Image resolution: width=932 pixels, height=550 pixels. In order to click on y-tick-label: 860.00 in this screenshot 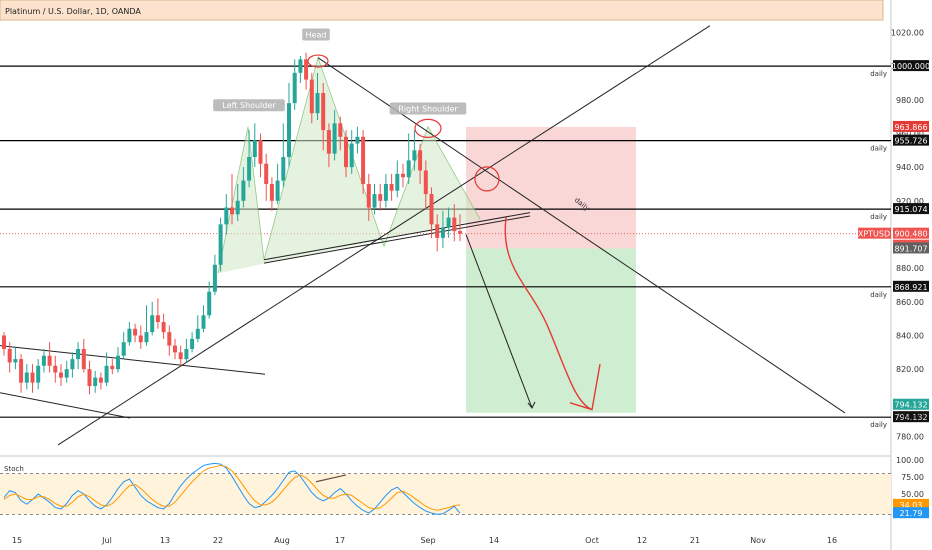, I will do `click(910, 302)`.